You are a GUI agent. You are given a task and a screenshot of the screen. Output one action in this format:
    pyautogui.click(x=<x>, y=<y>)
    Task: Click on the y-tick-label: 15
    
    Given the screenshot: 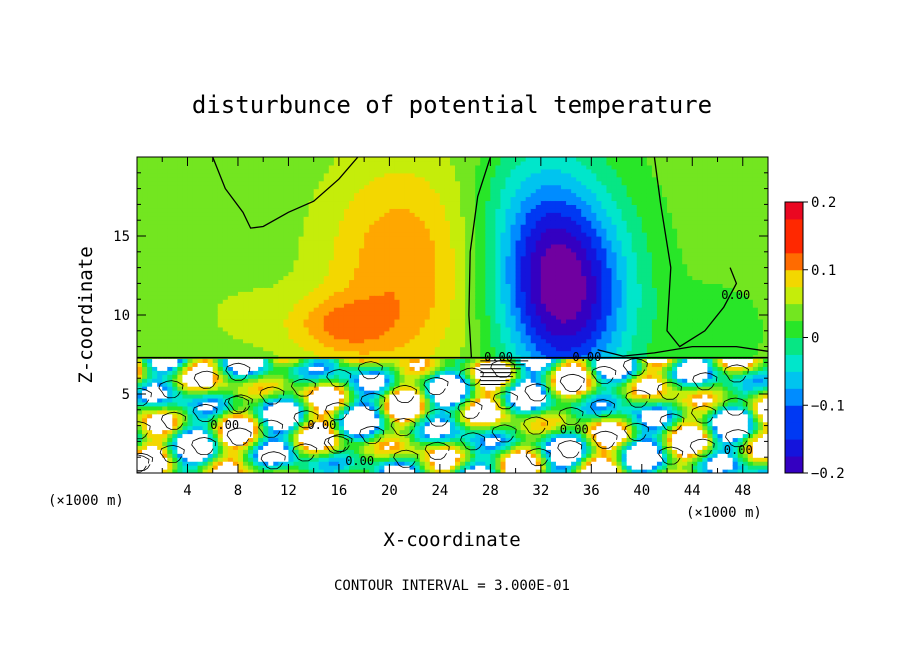 What is the action you would take?
    pyautogui.click(x=121, y=237)
    